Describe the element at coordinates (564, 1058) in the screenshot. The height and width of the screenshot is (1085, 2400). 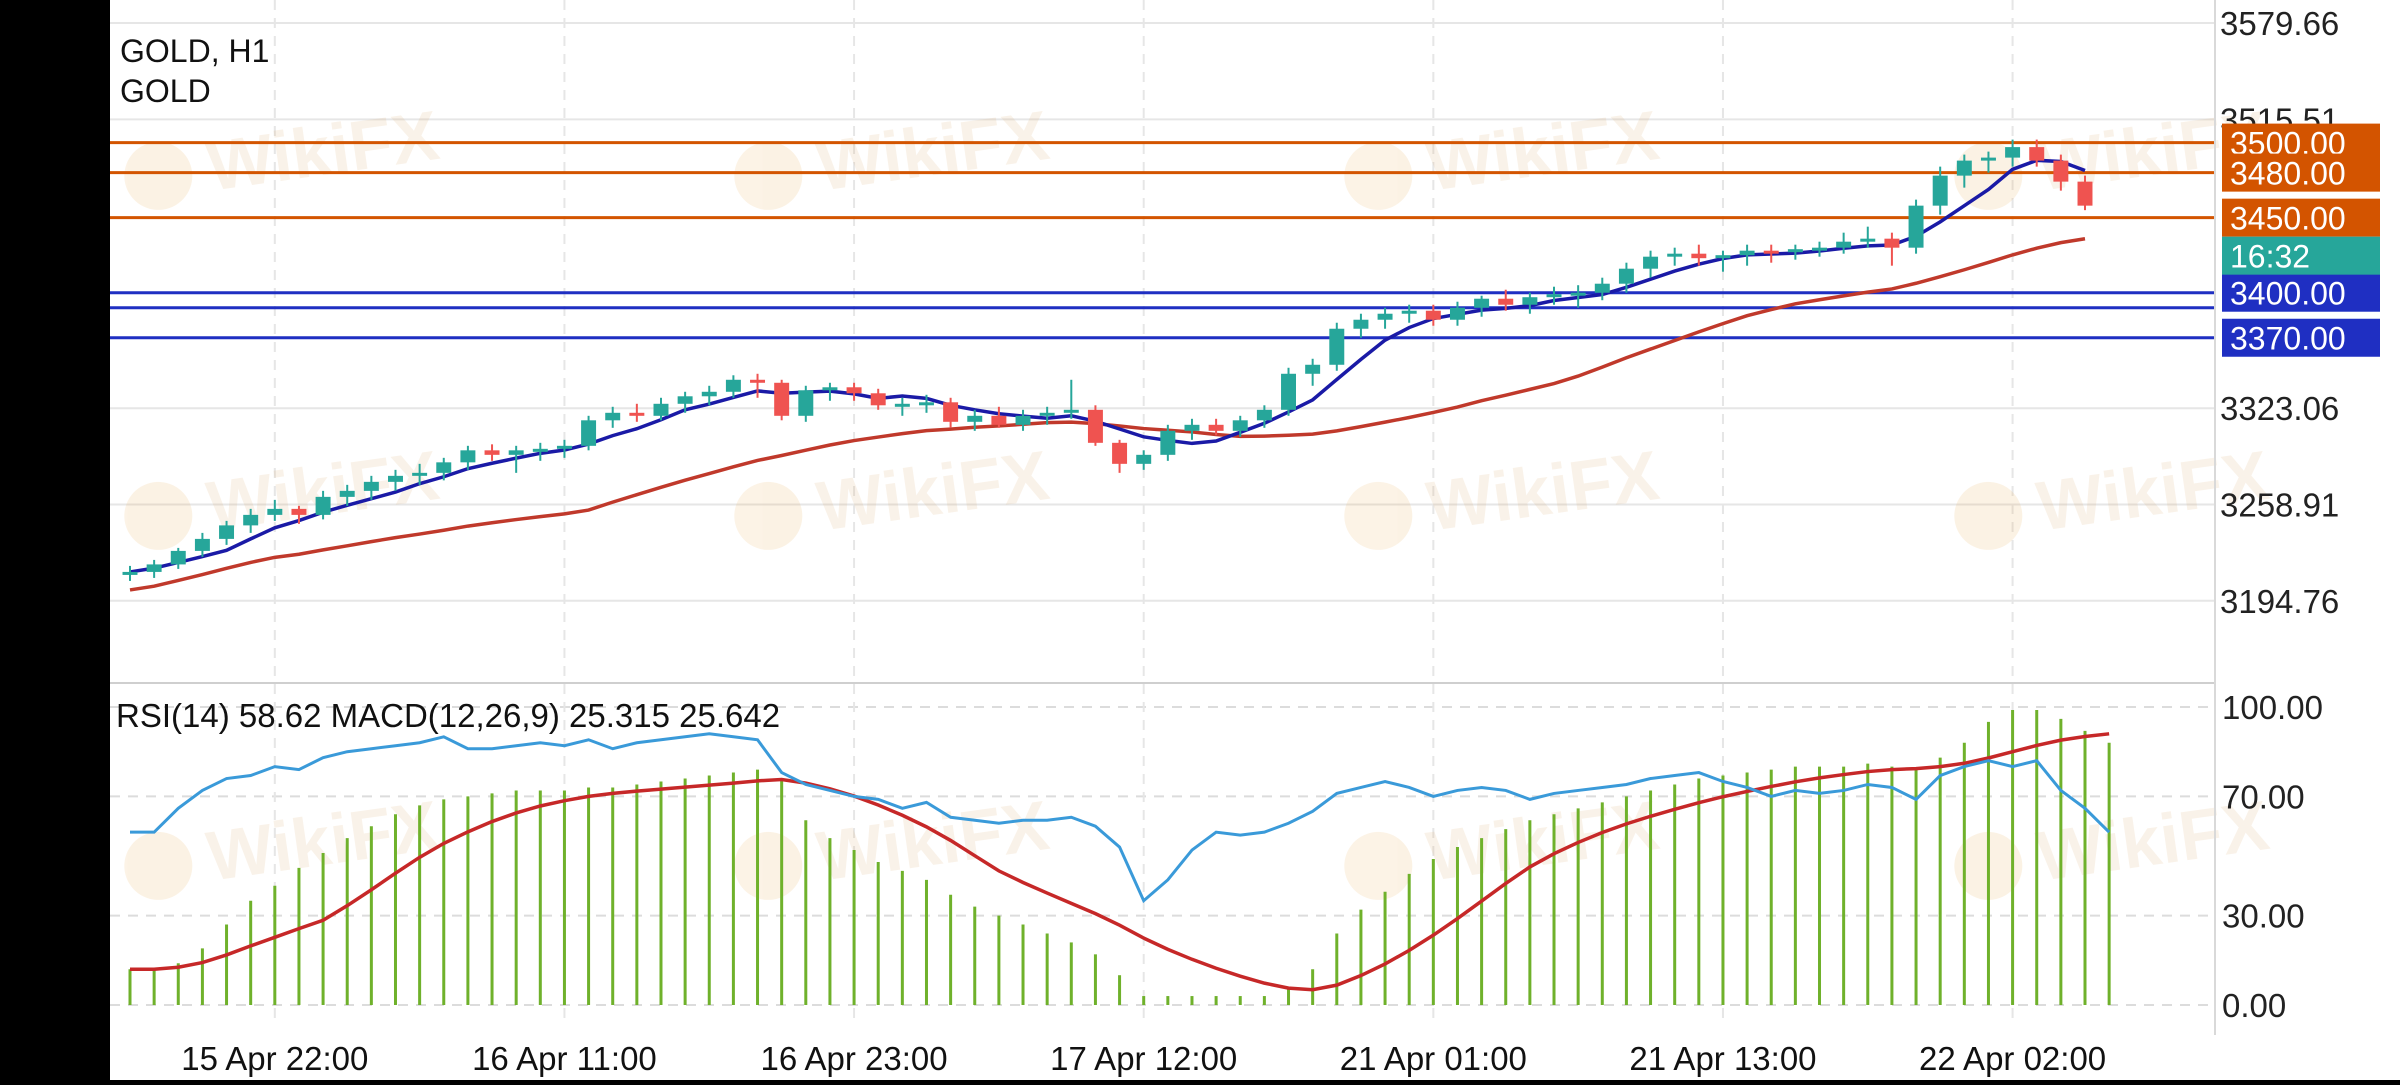
I see `time-axis-label: 16 Apr 11:00` at that location.